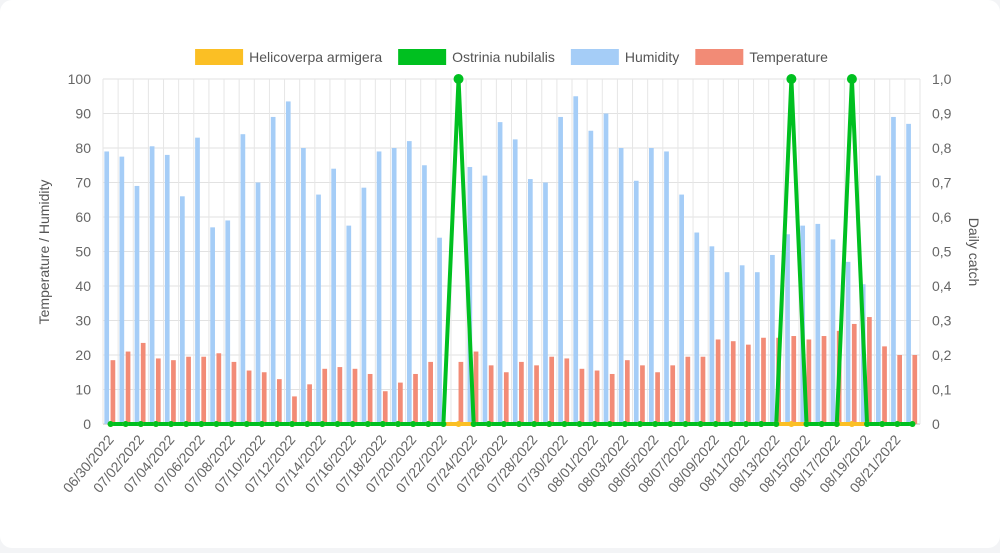  I want to click on y-axis-left-title: Temperature / Humidity, so click(44, 252).